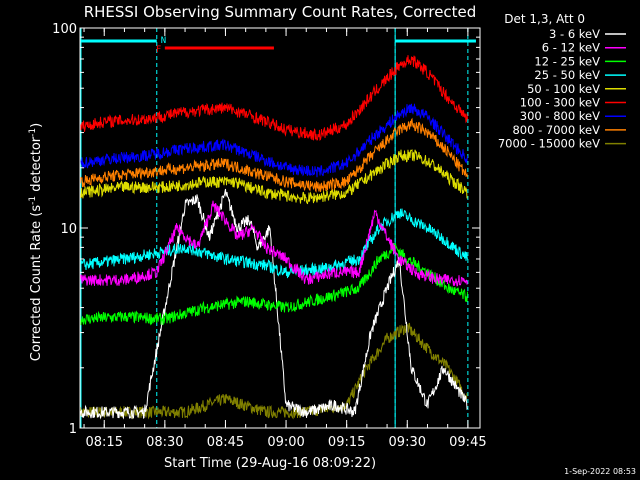 Image resolution: width=640 pixels, height=480 pixels. Describe the element at coordinates (567, 75) in the screenshot. I see `legend-label: 25 - 50 keV` at that location.